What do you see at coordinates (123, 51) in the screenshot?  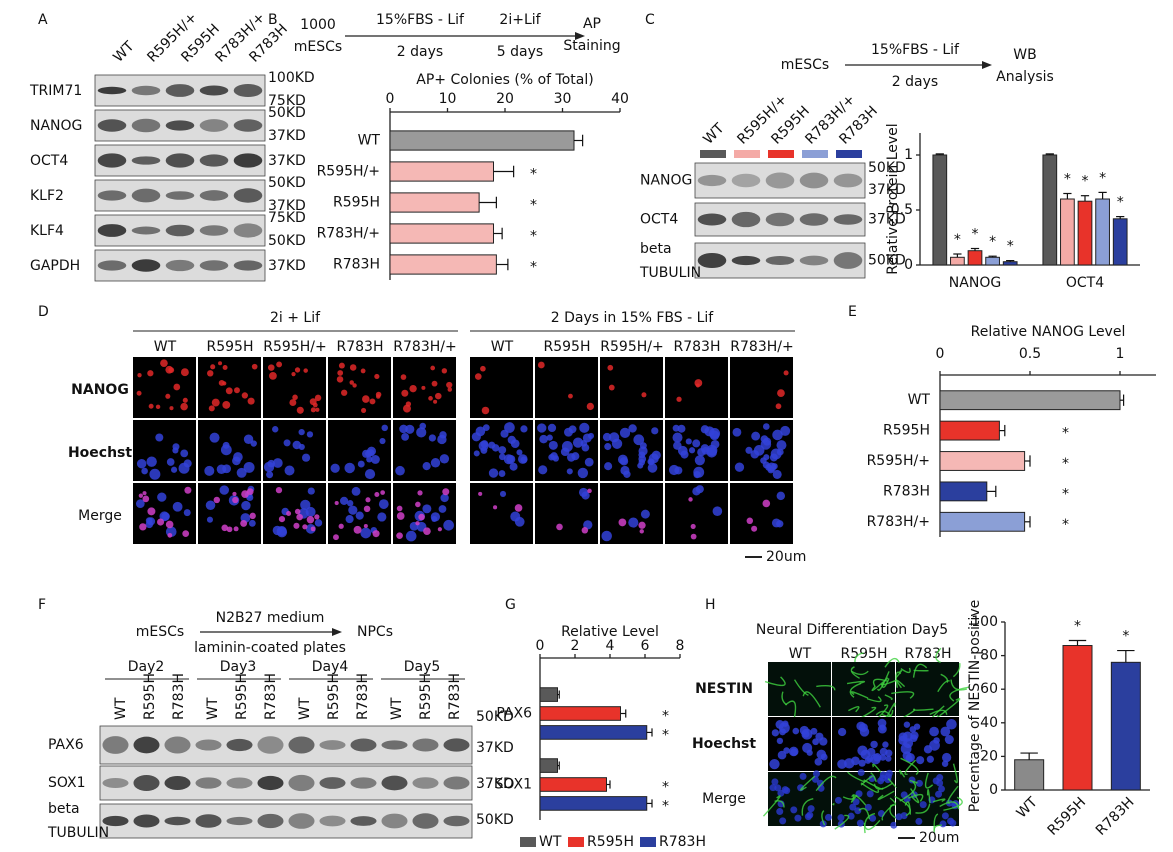 I see `label: WT` at bounding box center [123, 51].